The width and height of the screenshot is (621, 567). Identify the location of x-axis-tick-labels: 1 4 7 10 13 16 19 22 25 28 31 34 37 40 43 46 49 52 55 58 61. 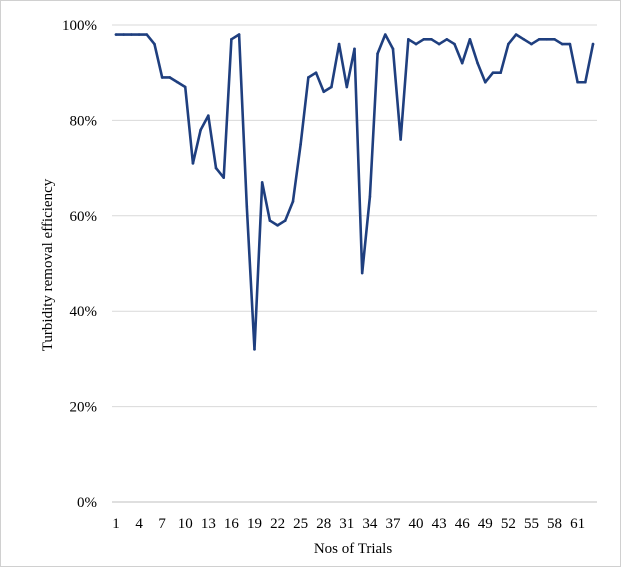
(348, 524).